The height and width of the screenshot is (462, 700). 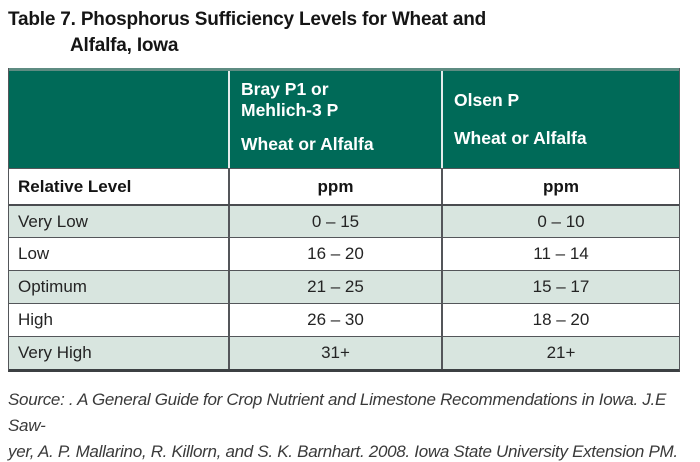 What do you see at coordinates (487, 100) in the screenshot?
I see `header-olsen-line1: Olsen P` at bounding box center [487, 100].